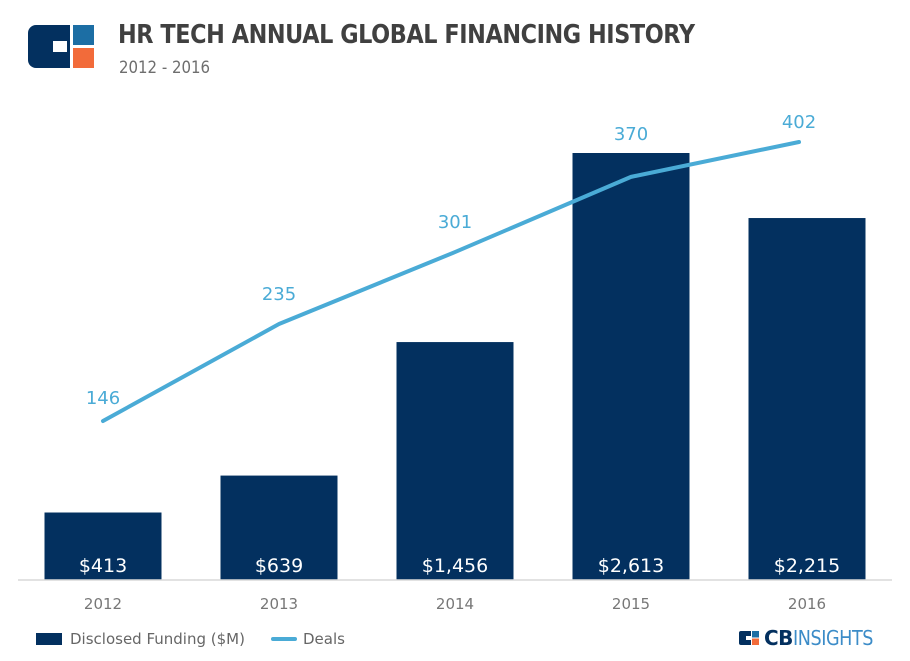  Describe the element at coordinates (279, 604) in the screenshot. I see `x-tick-label: 2013` at that location.